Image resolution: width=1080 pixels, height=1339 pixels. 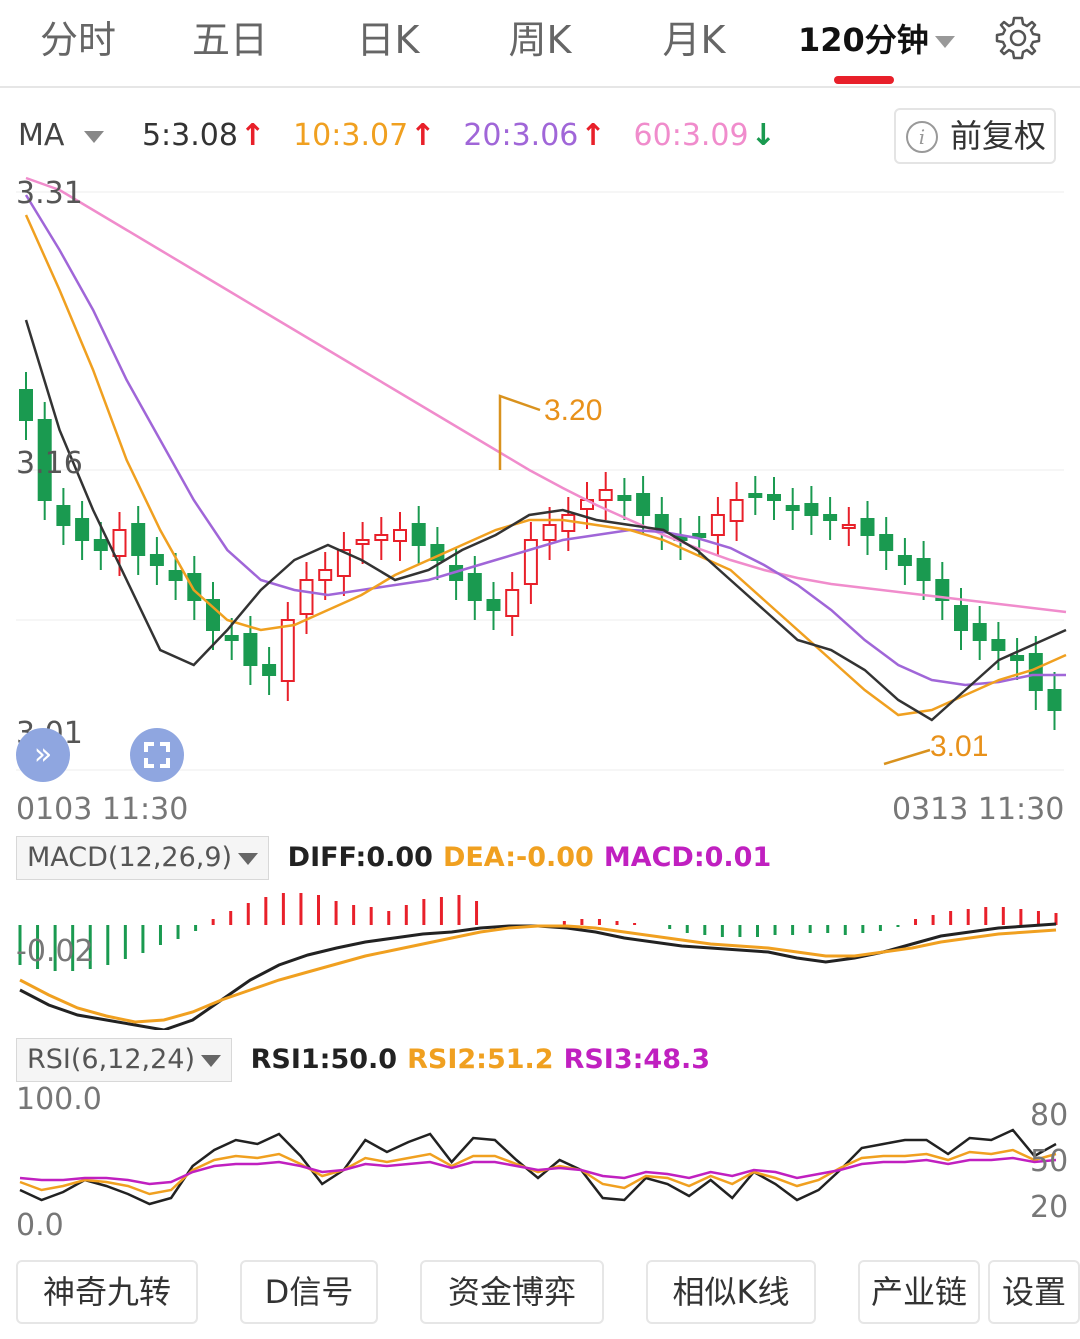 I want to click on tab-120-minute-label: 120分钟, so click(x=863, y=40).